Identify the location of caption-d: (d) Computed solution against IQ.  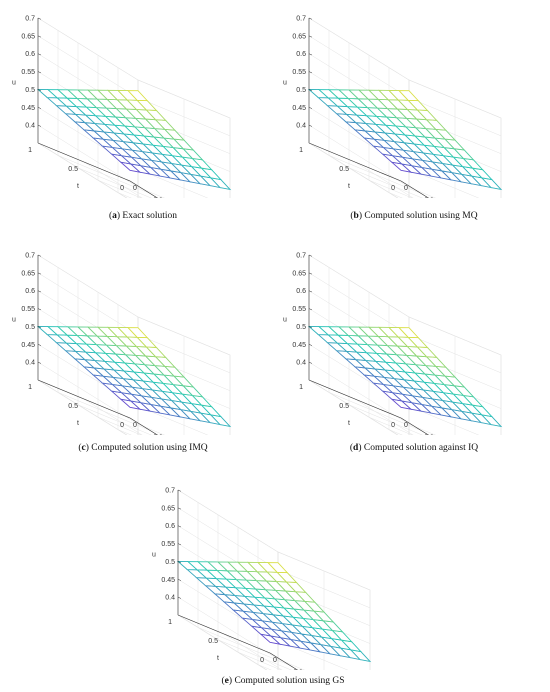
(414, 448).